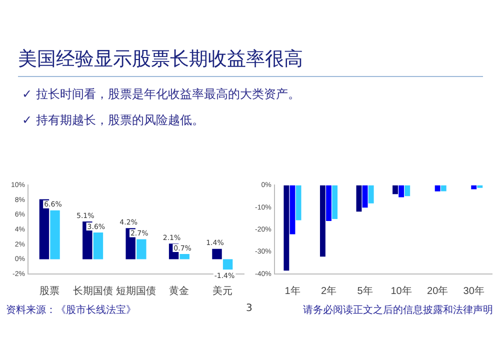 This screenshot has width=500, height=362. I want to click on x-tick-label: 美元, so click(222, 290).